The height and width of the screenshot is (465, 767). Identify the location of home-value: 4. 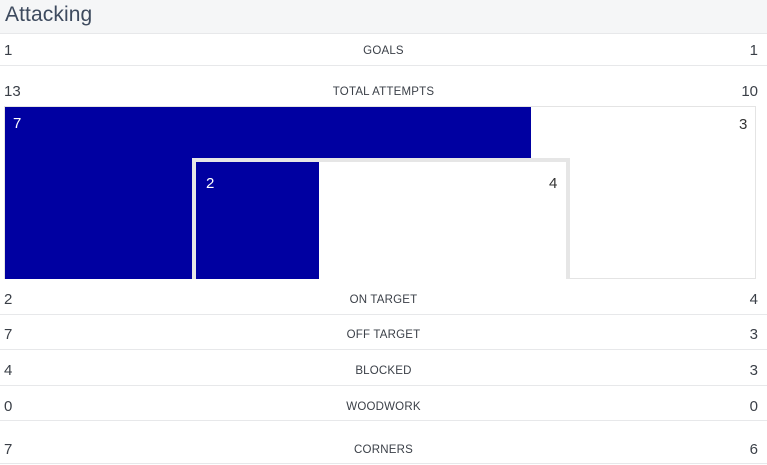
(8, 370).